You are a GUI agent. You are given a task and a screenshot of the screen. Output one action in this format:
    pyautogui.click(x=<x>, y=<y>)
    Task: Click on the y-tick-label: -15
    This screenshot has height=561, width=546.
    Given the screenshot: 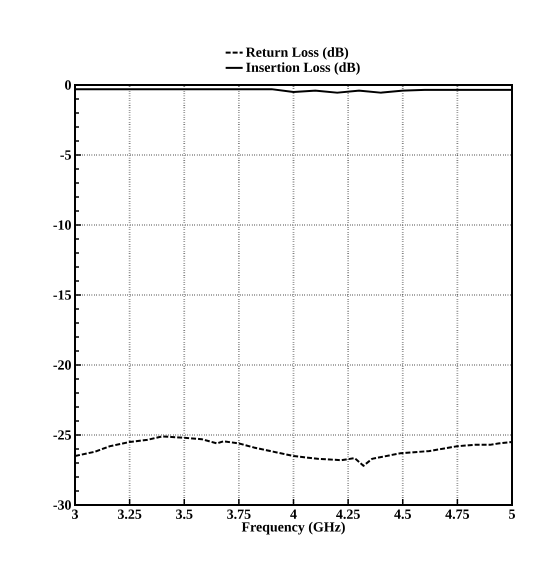 What is the action you would take?
    pyautogui.click(x=62, y=295)
    